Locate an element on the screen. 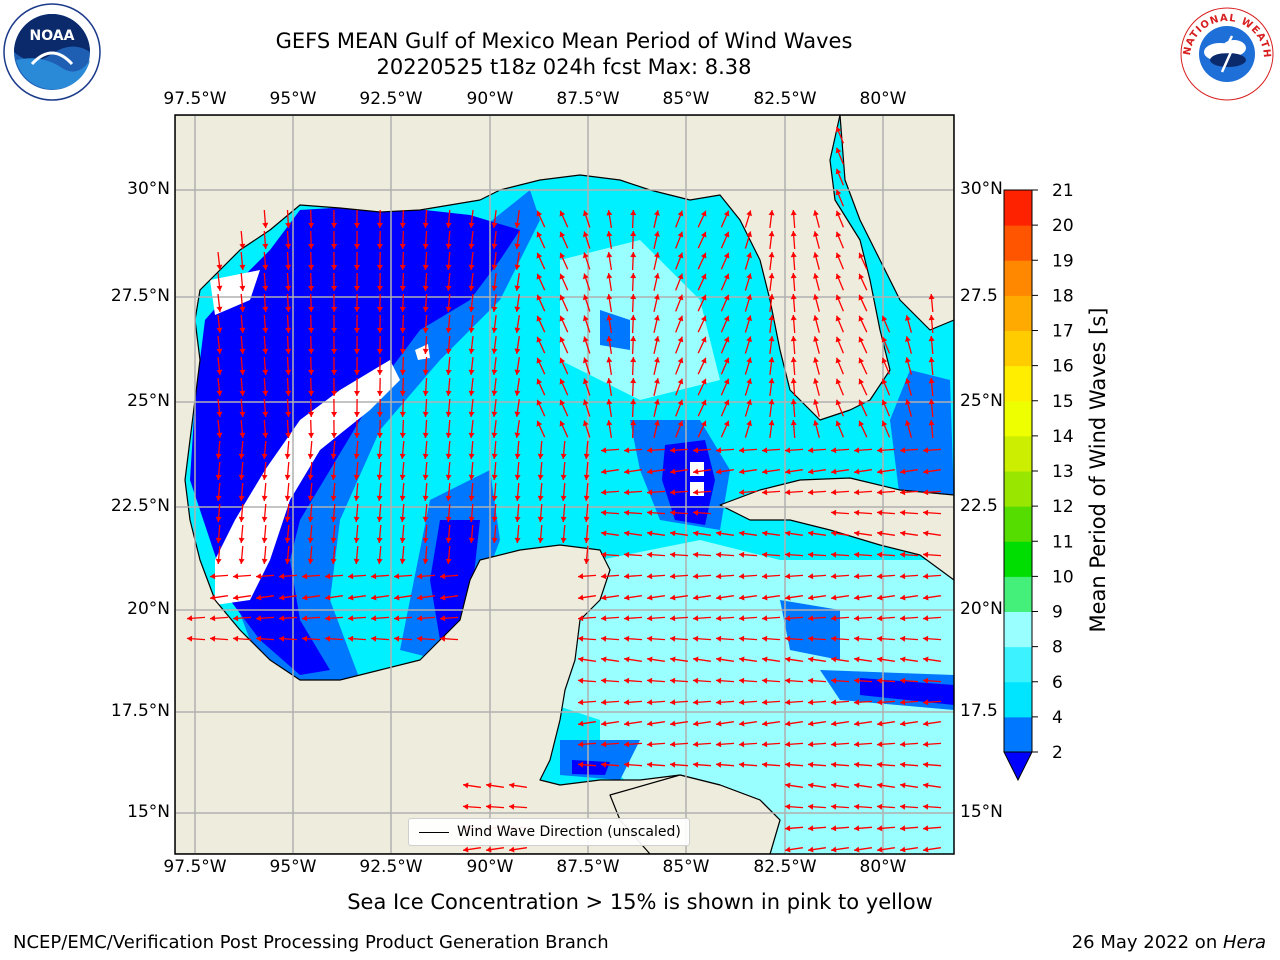 The height and width of the screenshot is (960, 1280). y-tick-right: 20°N is located at coordinates (981, 609).